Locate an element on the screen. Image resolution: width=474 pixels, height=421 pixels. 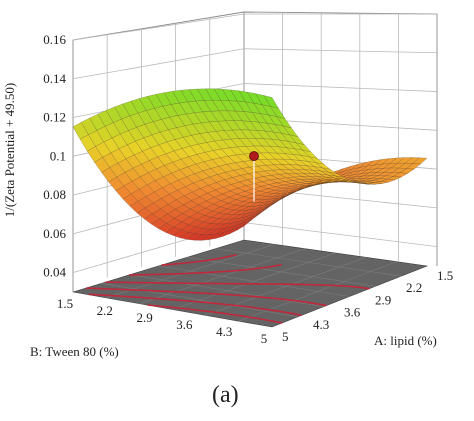
z-tick-label: 0.12 is located at coordinates (54, 117).